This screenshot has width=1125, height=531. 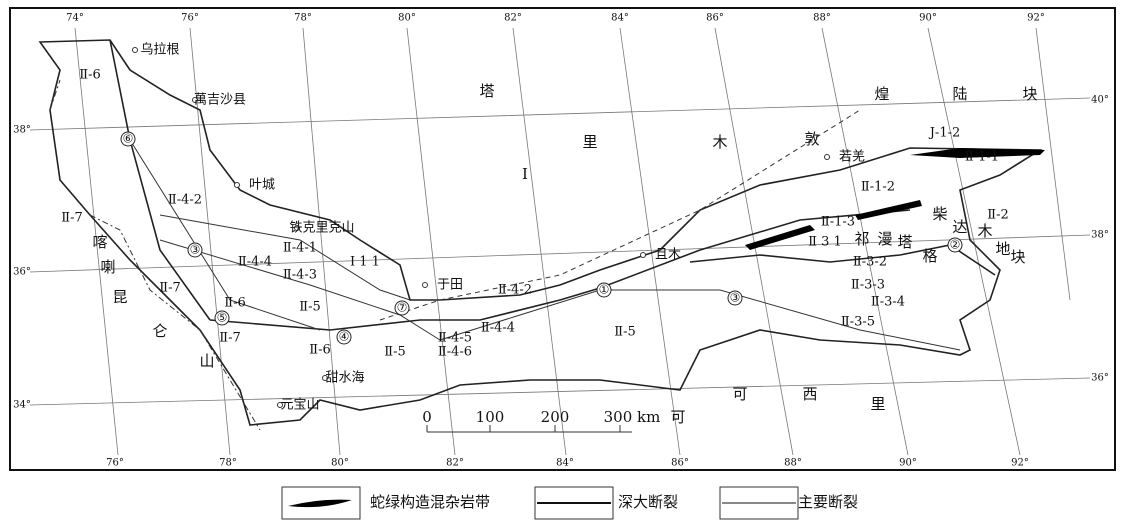 I want to click on lon-label: 92°, so click(x=1020, y=463).